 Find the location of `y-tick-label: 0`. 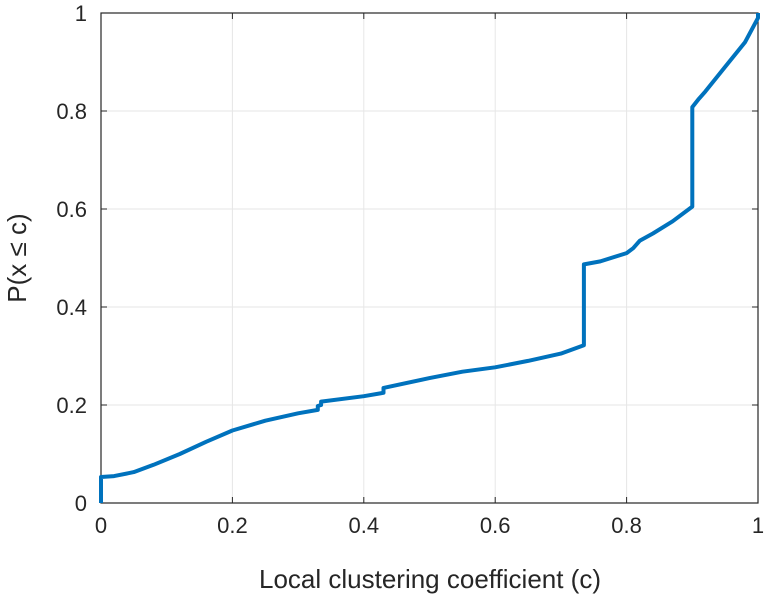

y-tick-label: 0 is located at coordinates (81, 503).